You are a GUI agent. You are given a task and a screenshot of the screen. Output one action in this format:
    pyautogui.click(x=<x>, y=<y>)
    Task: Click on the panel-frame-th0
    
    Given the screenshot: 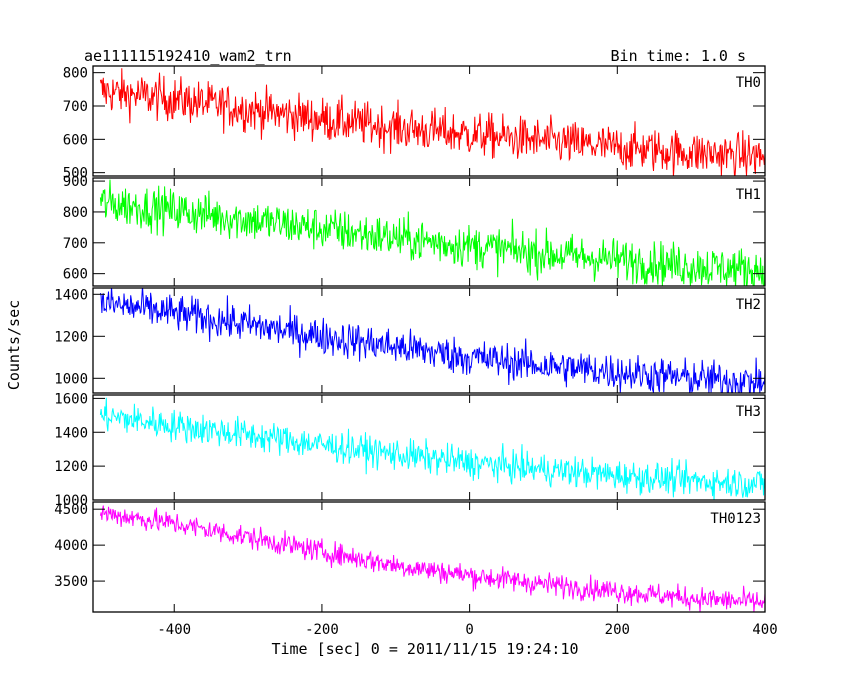 What is the action you would take?
    pyautogui.click(x=429, y=121)
    